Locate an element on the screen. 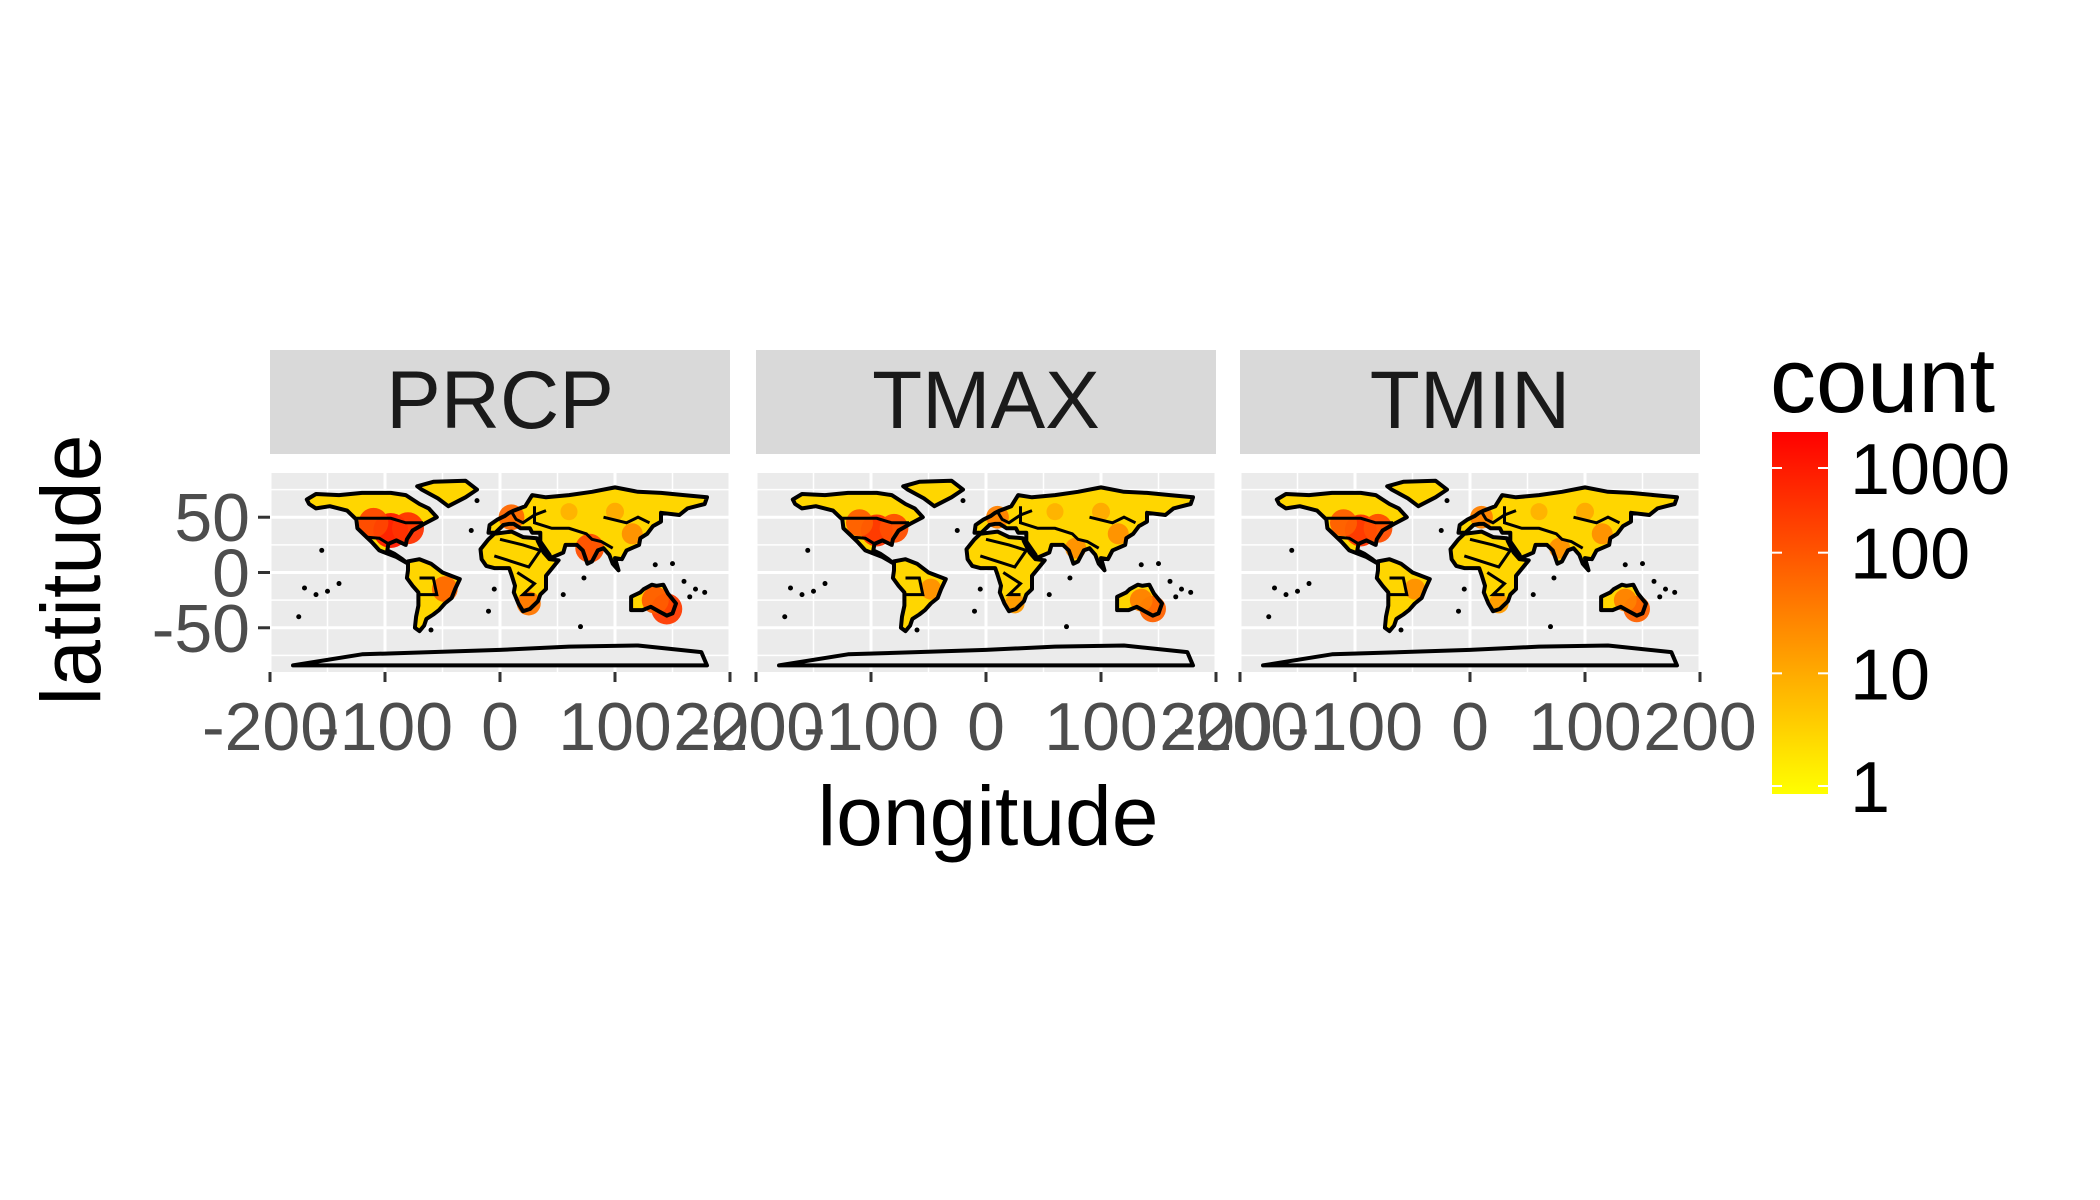  facet-panel-tmax: TMAX is located at coordinates (986, 511).